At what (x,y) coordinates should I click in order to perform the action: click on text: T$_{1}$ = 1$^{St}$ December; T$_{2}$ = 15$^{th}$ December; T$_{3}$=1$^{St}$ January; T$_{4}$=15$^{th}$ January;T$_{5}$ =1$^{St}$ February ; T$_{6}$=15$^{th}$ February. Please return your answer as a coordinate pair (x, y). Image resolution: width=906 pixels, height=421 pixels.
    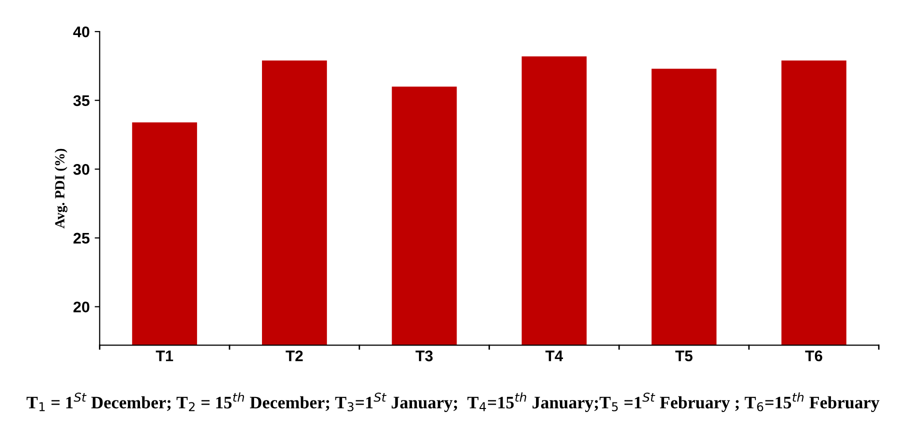
    Looking at the image, I should click on (453, 402).